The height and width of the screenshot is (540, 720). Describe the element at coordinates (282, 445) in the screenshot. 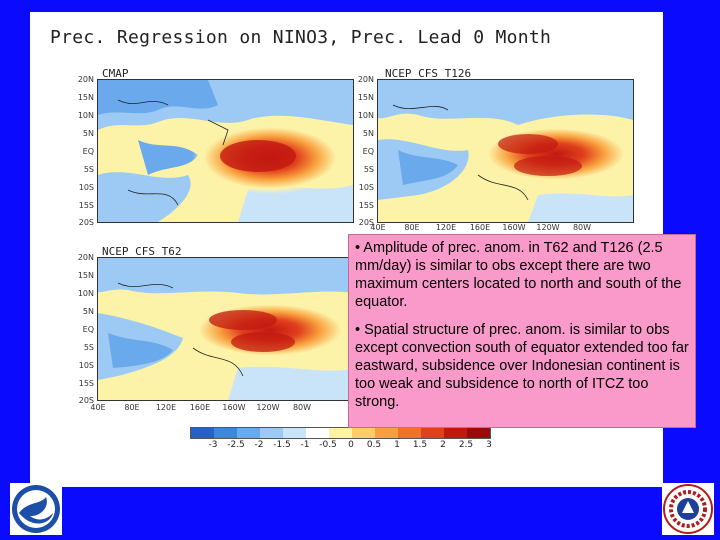

I see `colorbar-tick: -1.5` at that location.